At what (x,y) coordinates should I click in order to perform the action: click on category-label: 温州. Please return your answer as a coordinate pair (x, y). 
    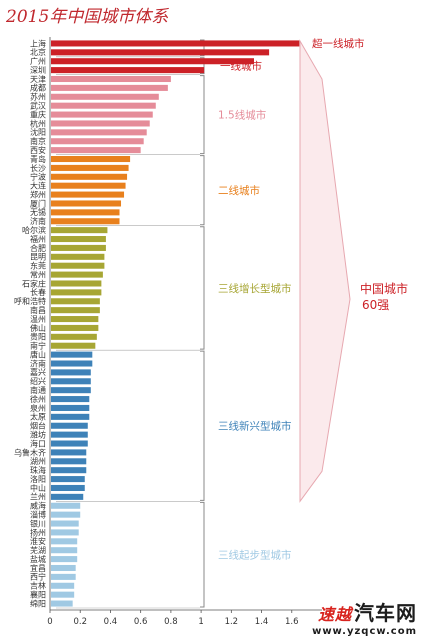
    Looking at the image, I should click on (38, 319).